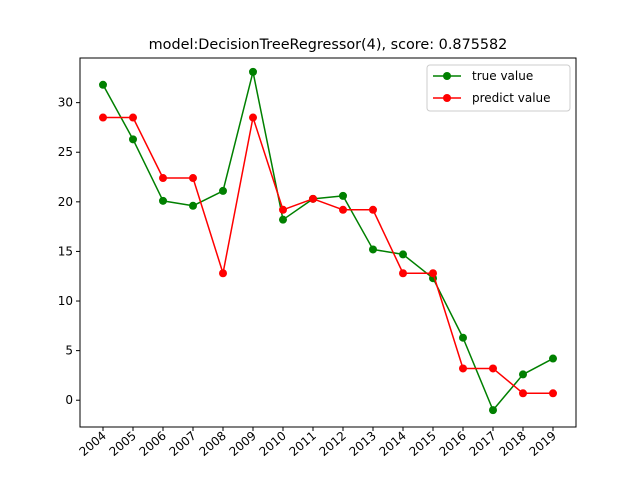 Image resolution: width=640 pixels, height=480 pixels. Describe the element at coordinates (511, 98) in the screenshot. I see `legend-label: predict value` at that location.